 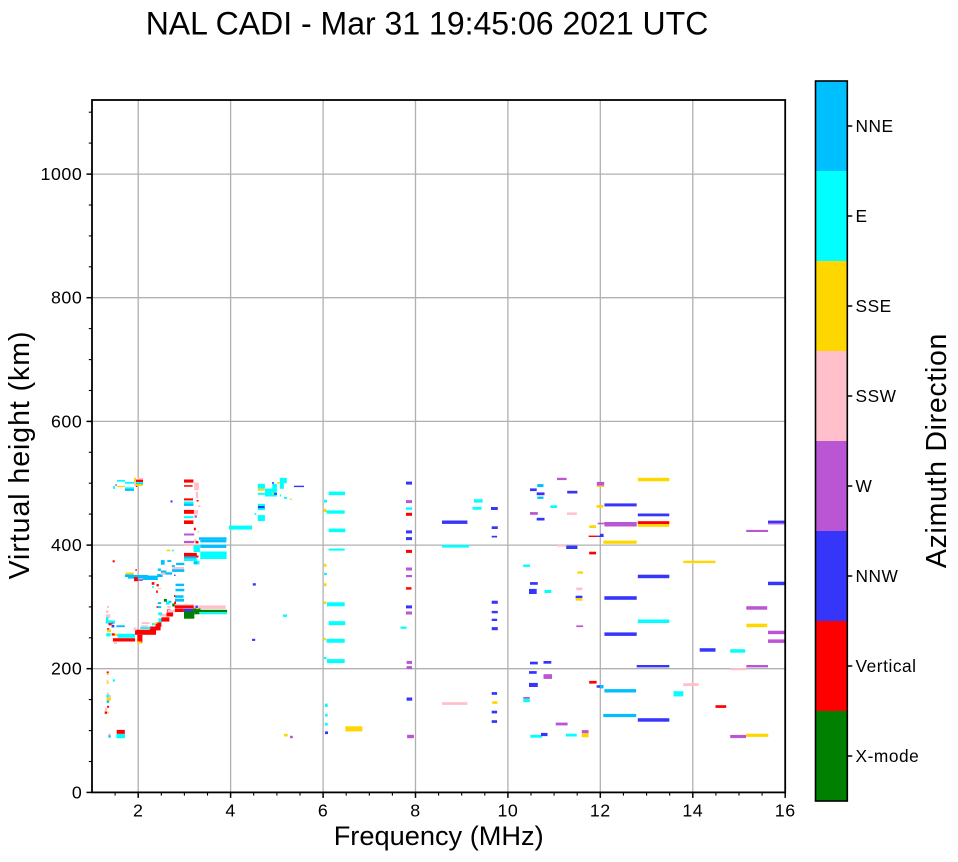 What do you see at coordinates (62, 174) in the screenshot?
I see `svg-text: 1000` at bounding box center [62, 174].